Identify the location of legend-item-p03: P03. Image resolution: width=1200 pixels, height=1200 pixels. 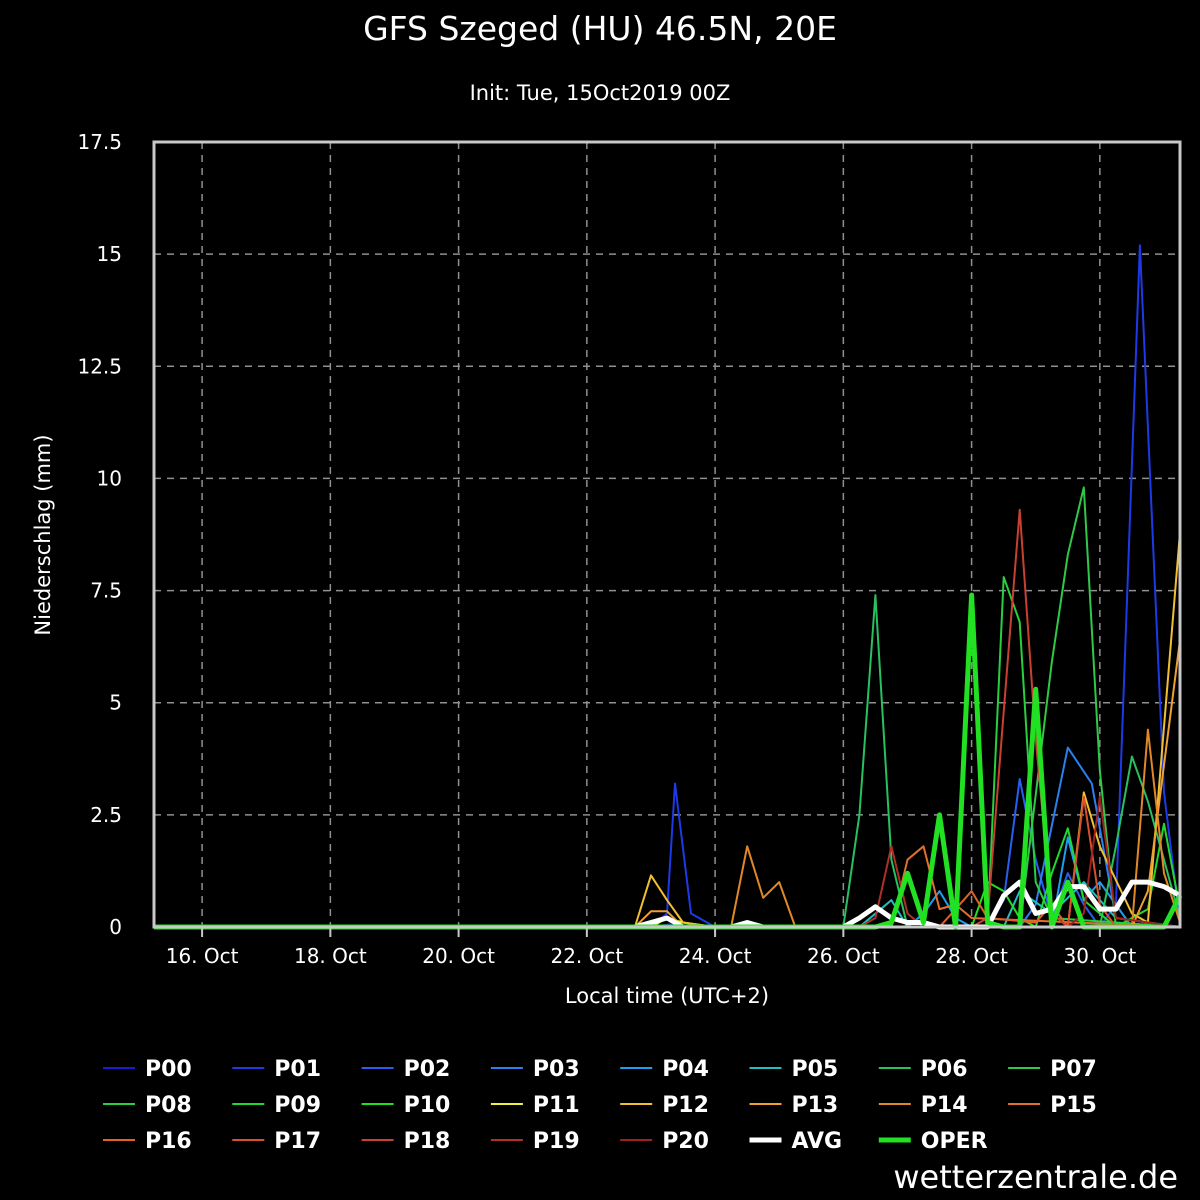
(535, 1069).